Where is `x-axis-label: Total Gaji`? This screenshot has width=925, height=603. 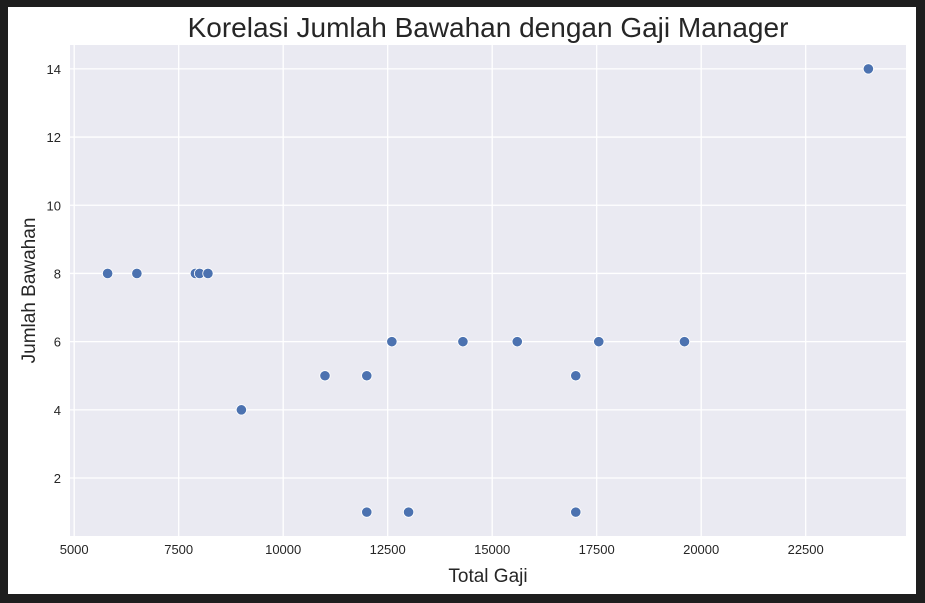 x-axis-label: Total Gaji is located at coordinates (487, 576).